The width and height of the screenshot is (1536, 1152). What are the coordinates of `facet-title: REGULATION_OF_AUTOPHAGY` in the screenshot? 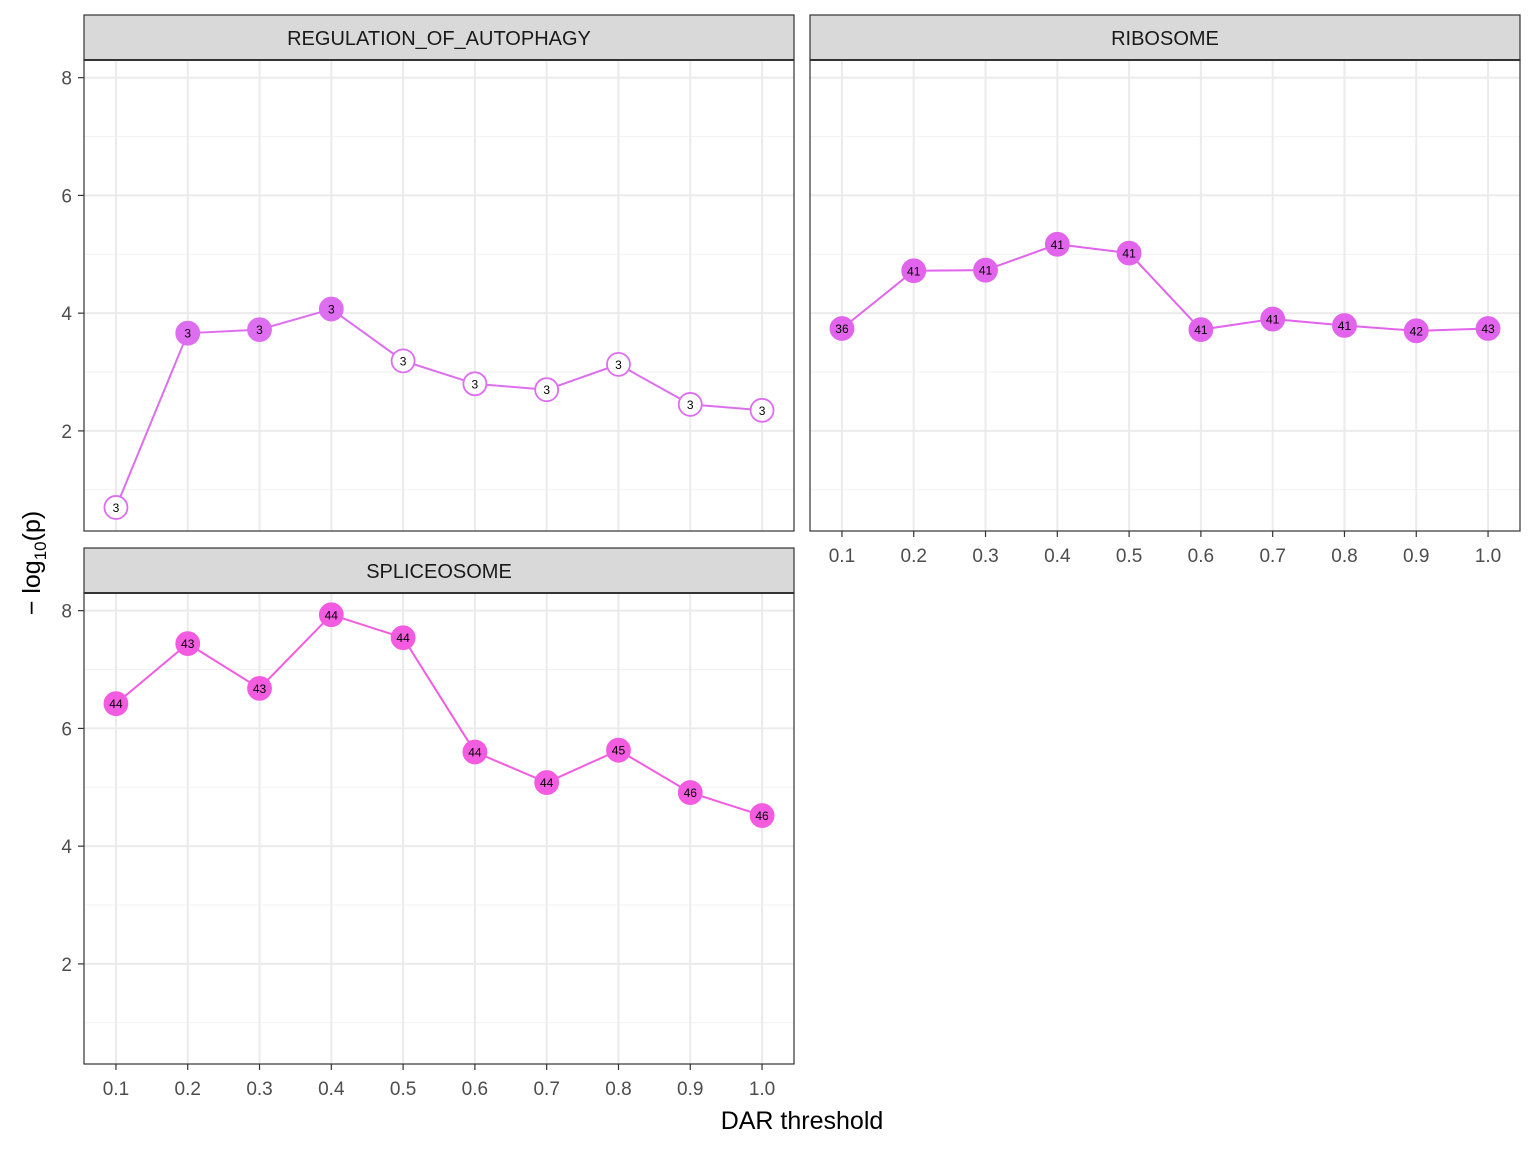 It's located at (439, 39).